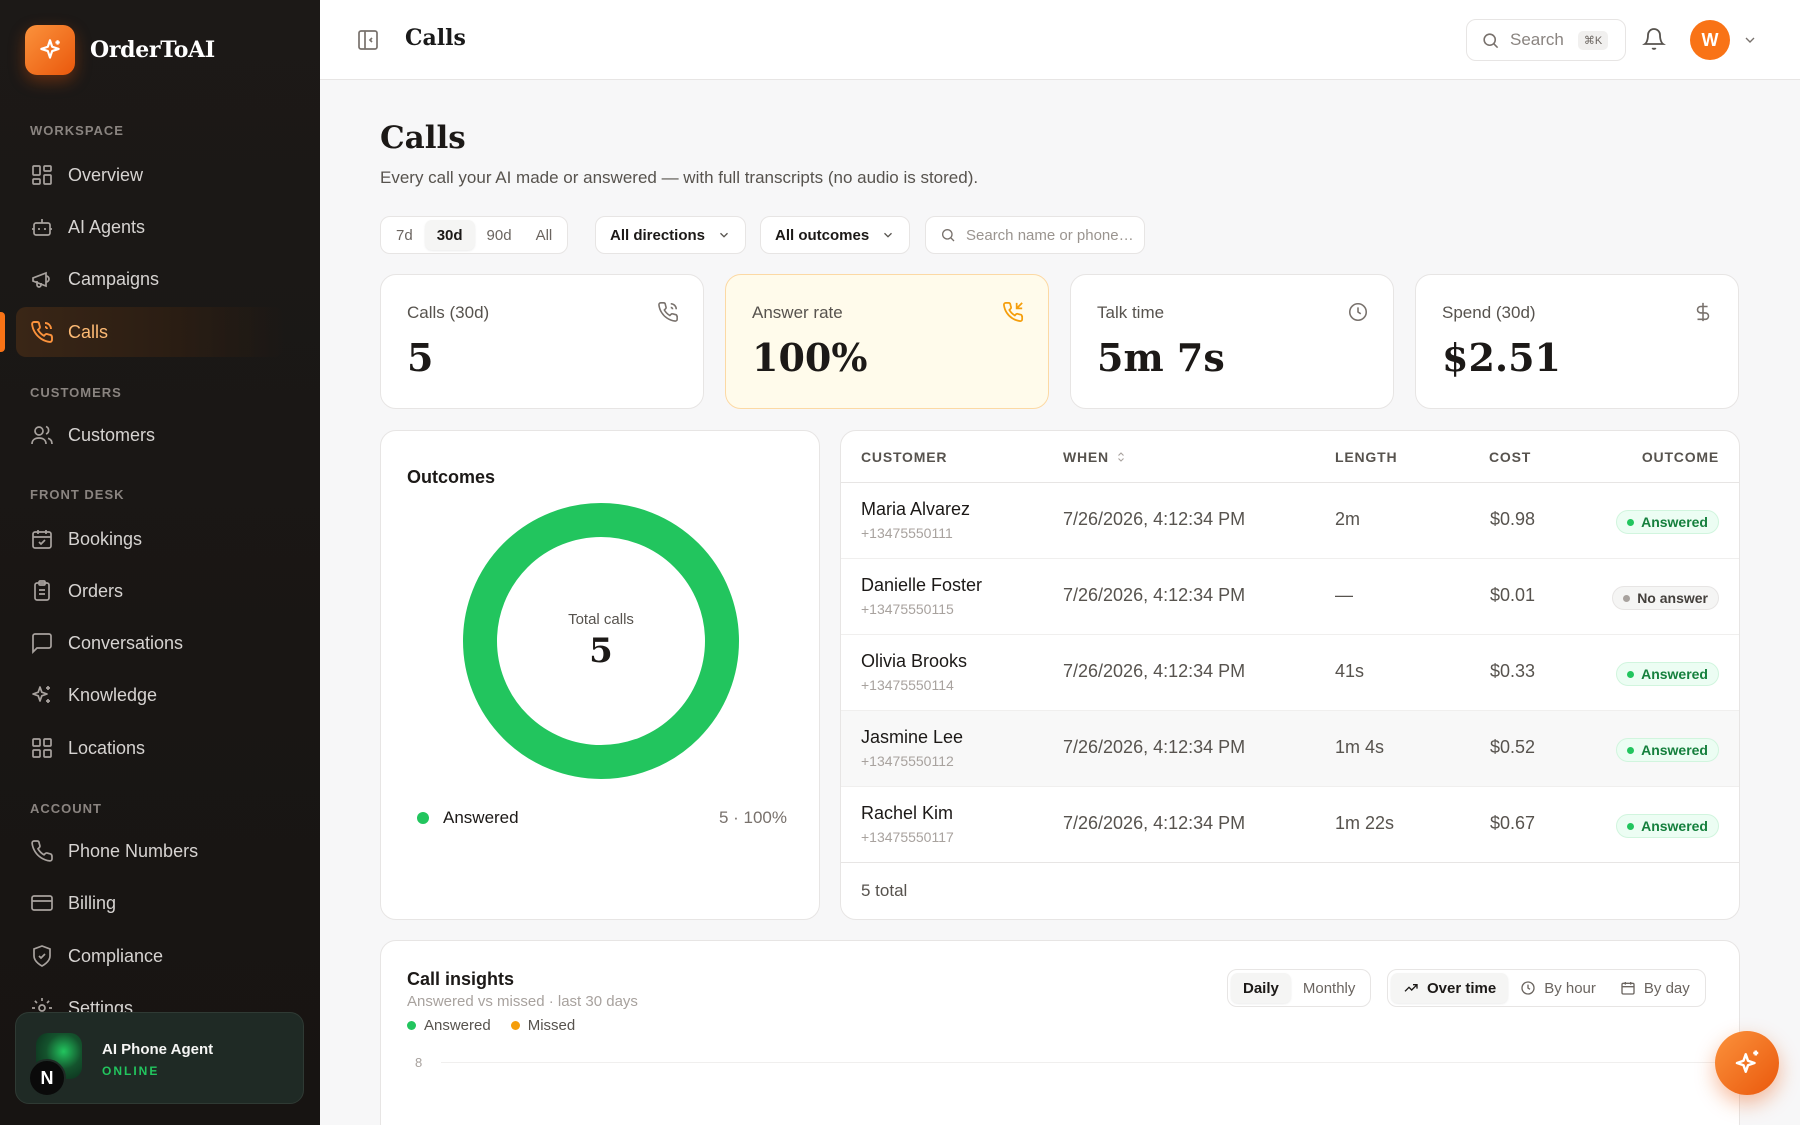 This screenshot has width=1800, height=1125. I want to click on outcome-filter-label: All outcomes, so click(822, 235).